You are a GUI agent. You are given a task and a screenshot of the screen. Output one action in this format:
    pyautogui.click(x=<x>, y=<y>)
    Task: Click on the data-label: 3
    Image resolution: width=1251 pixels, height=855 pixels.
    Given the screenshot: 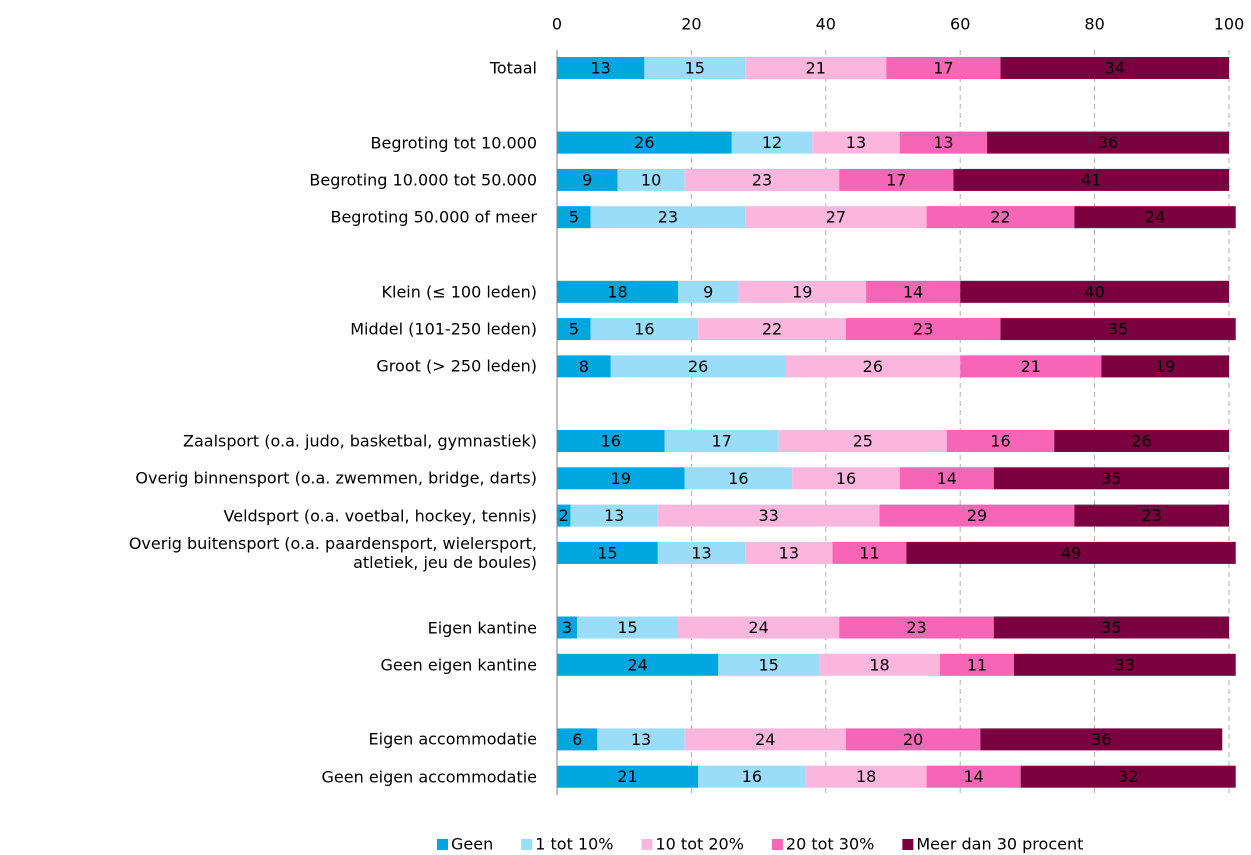 What is the action you would take?
    pyautogui.click(x=567, y=627)
    